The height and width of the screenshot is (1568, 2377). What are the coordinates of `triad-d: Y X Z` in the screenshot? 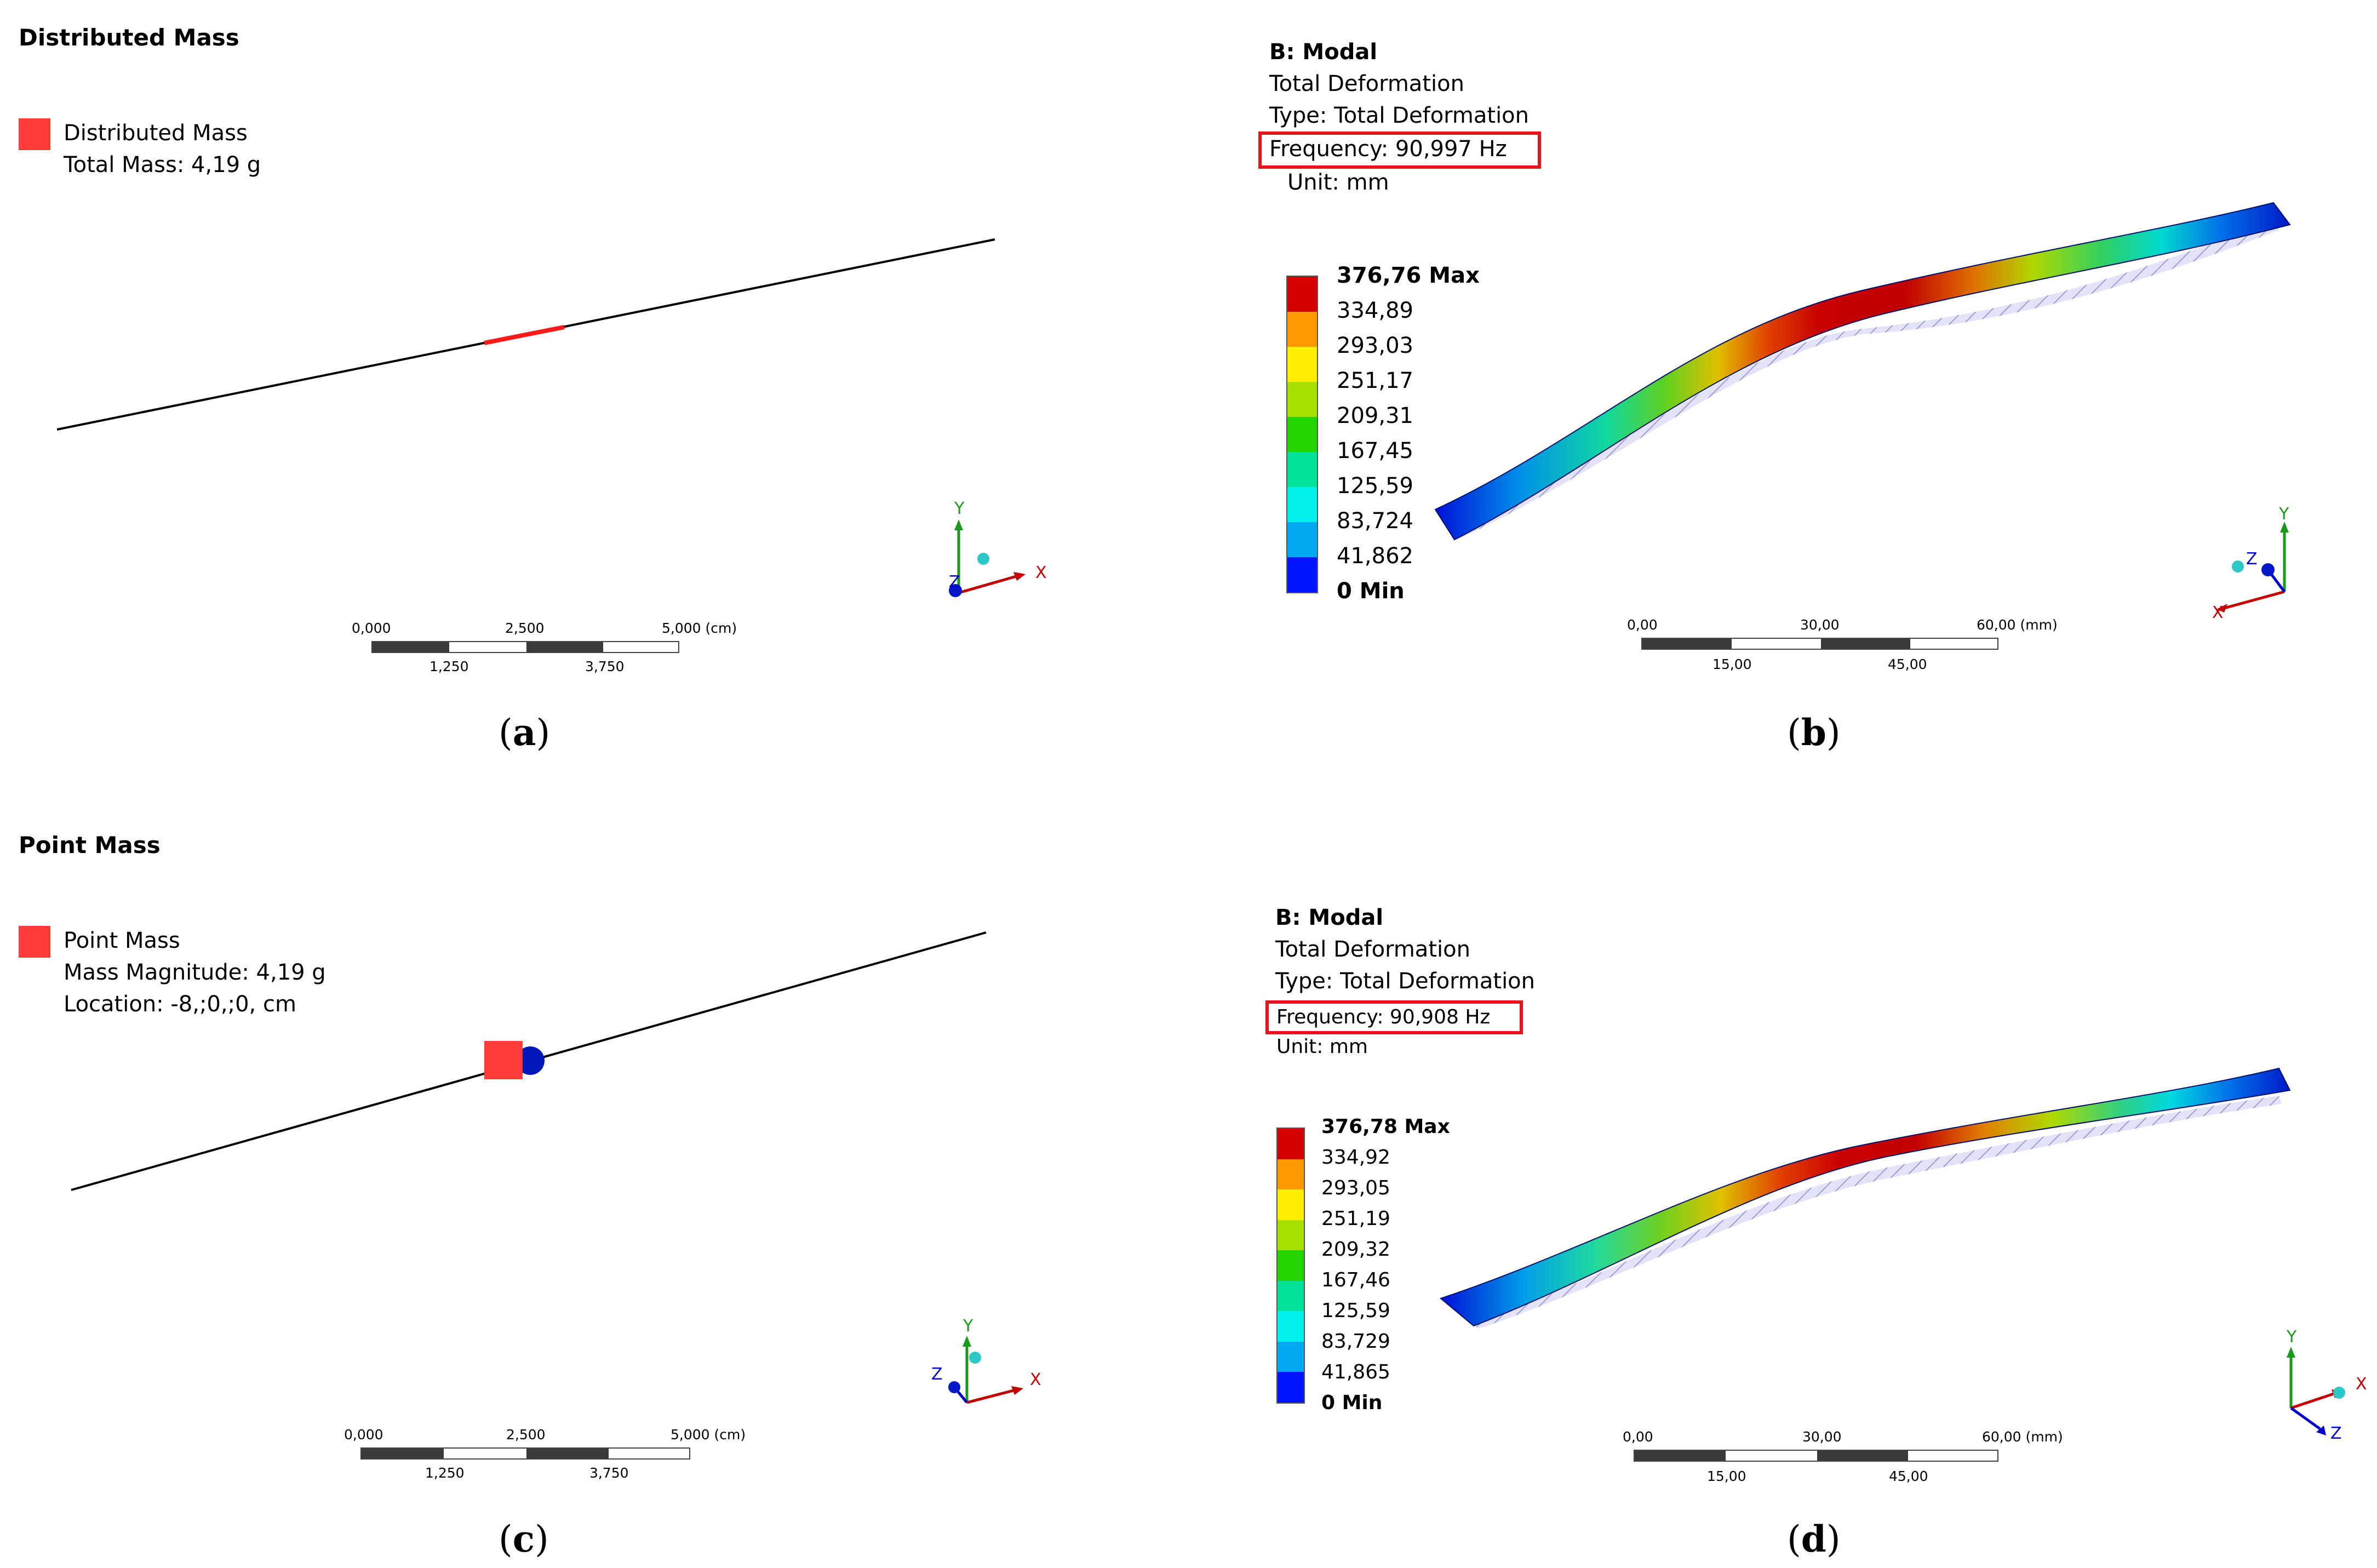 It's located at (2322, 1385).